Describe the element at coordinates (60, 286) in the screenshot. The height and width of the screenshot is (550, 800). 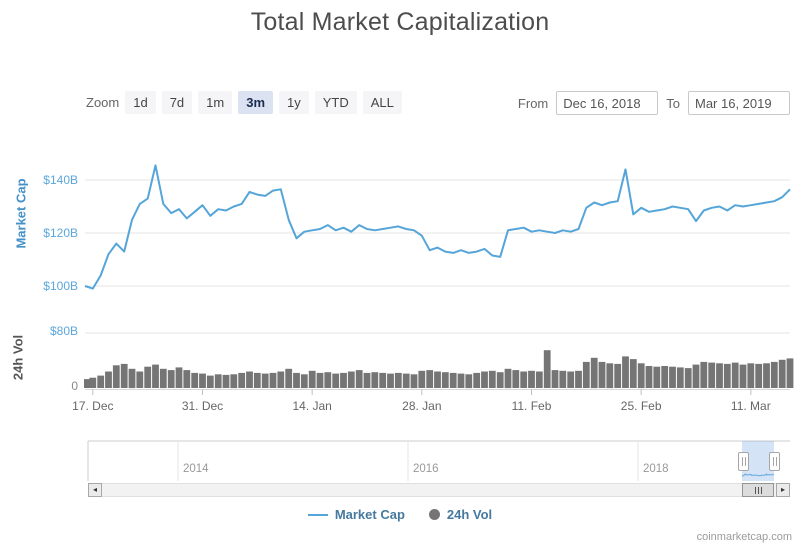
I see `ytick-$100B: $100B` at that location.